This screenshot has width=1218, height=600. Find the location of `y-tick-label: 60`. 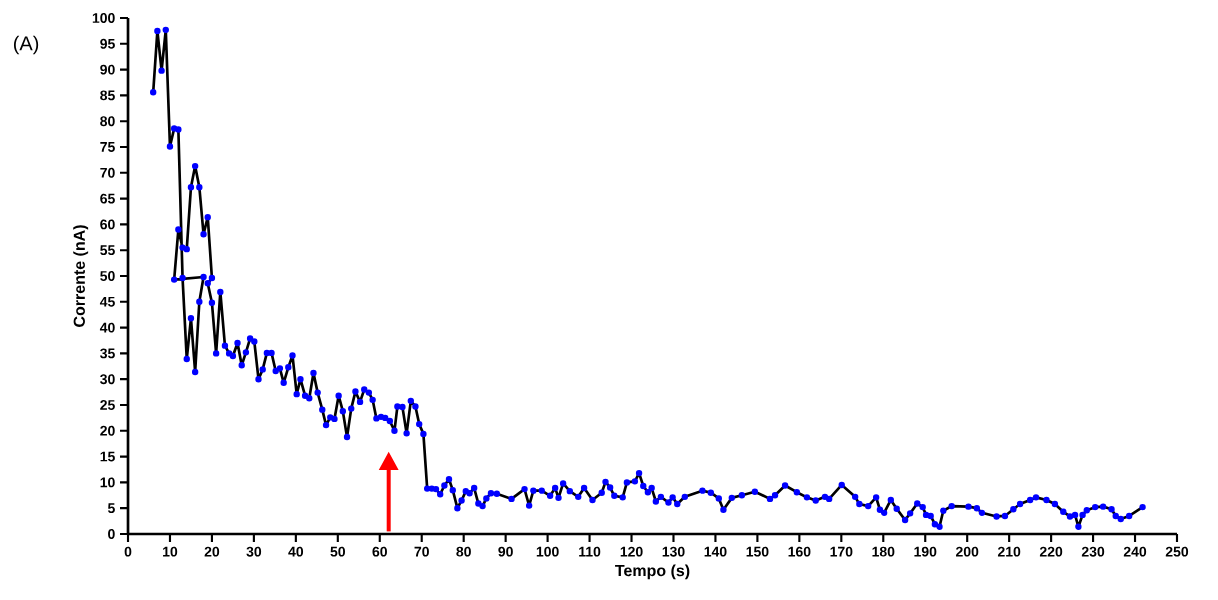

y-tick-label: 60 is located at coordinates (107, 224).